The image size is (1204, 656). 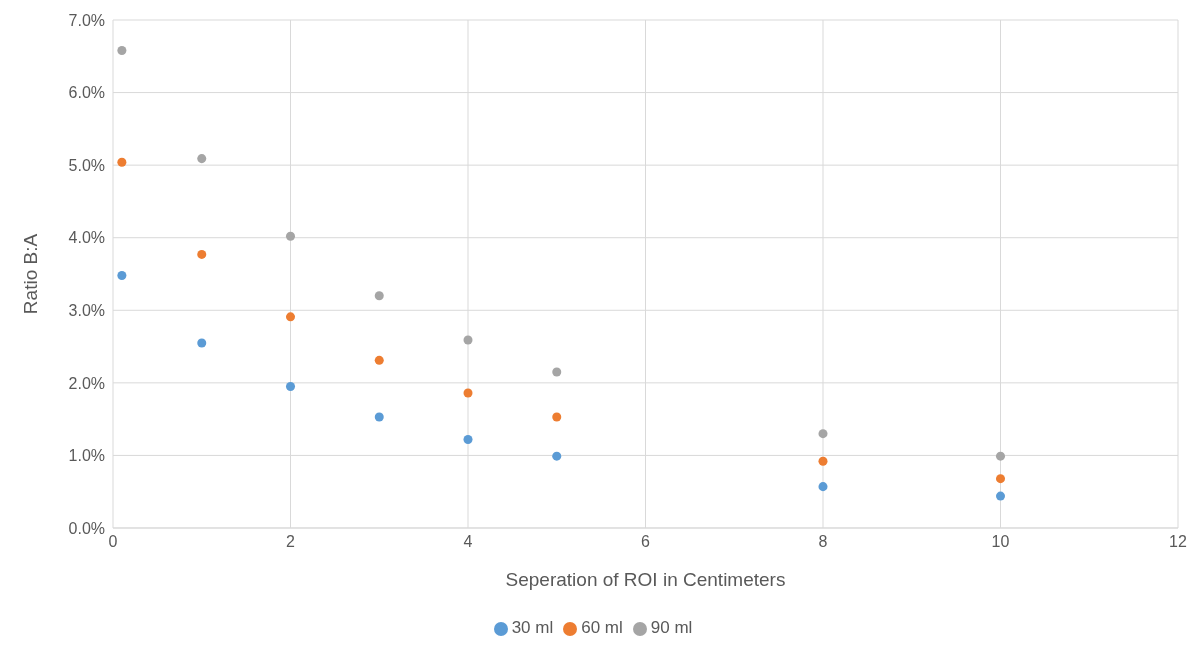 What do you see at coordinates (30, 274) in the screenshot?
I see `y-axis-title: Ratio B:A` at bounding box center [30, 274].